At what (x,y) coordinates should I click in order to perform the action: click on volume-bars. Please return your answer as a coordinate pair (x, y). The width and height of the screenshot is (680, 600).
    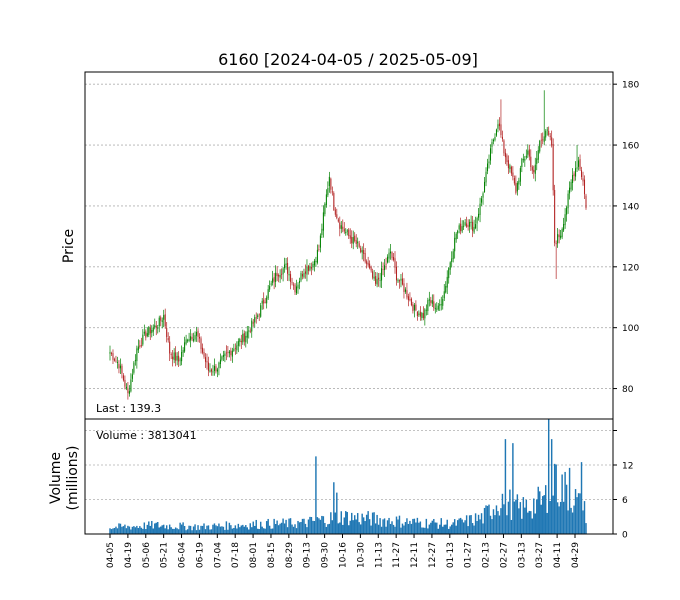
    Looking at the image, I should click on (348, 476).